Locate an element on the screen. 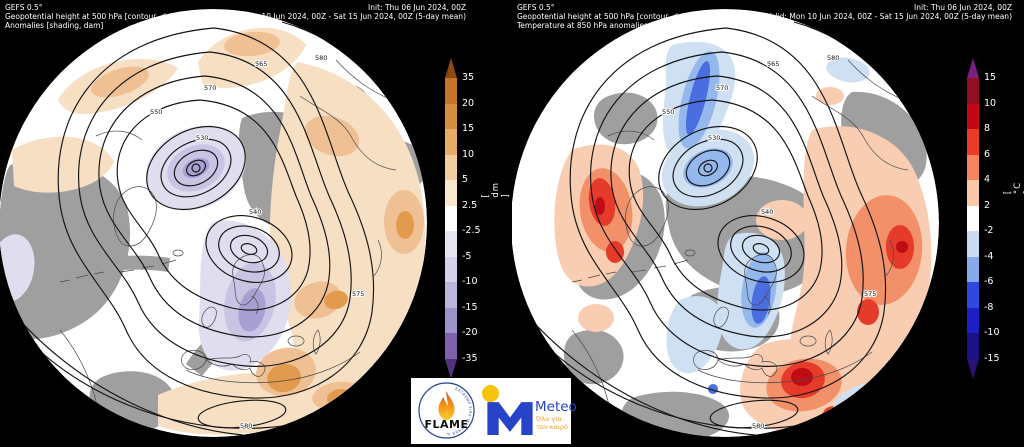 This screenshot has height=447, width=1024. meteo-dot-icon is located at coordinates (490, 393).